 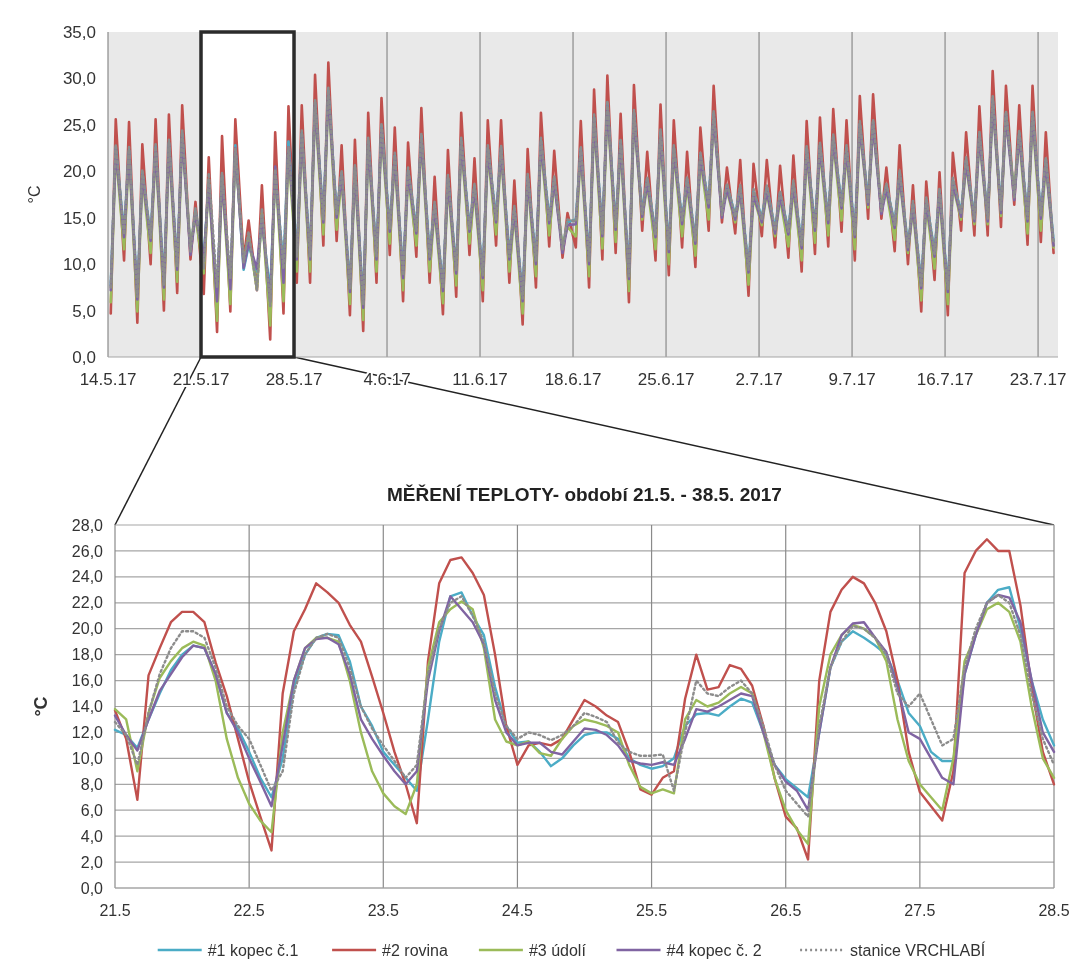 What do you see at coordinates (557, 950) in the screenshot?
I see `legend-label: #3 údolí` at bounding box center [557, 950].